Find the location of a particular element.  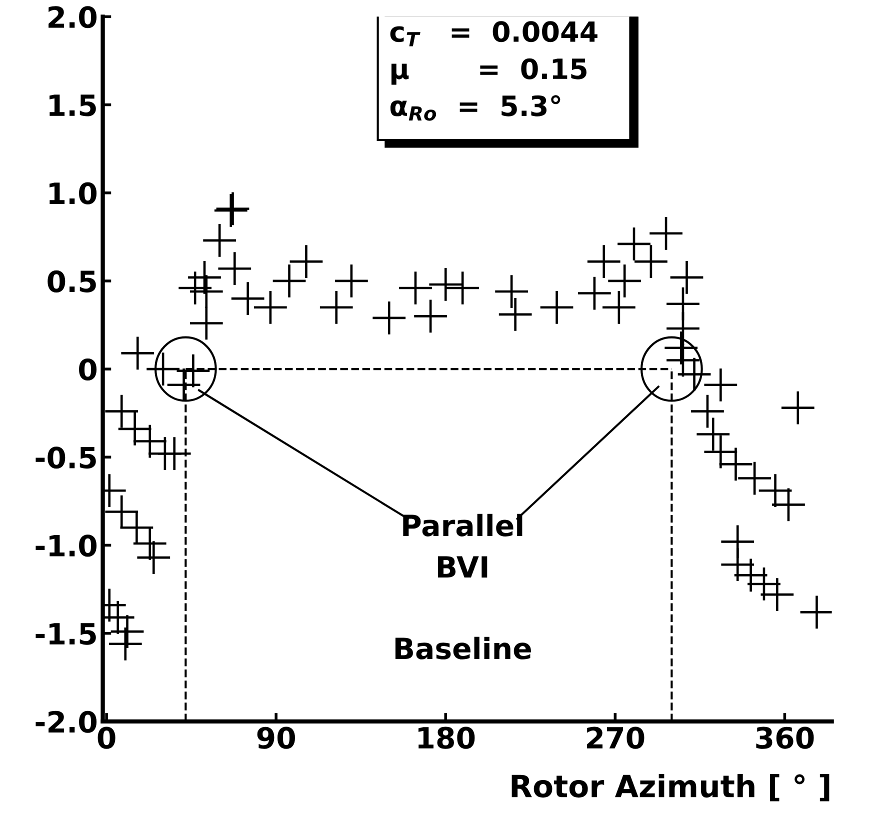

text: c$_{T}$ = 0.0044 is located at coordinates (494, 33).